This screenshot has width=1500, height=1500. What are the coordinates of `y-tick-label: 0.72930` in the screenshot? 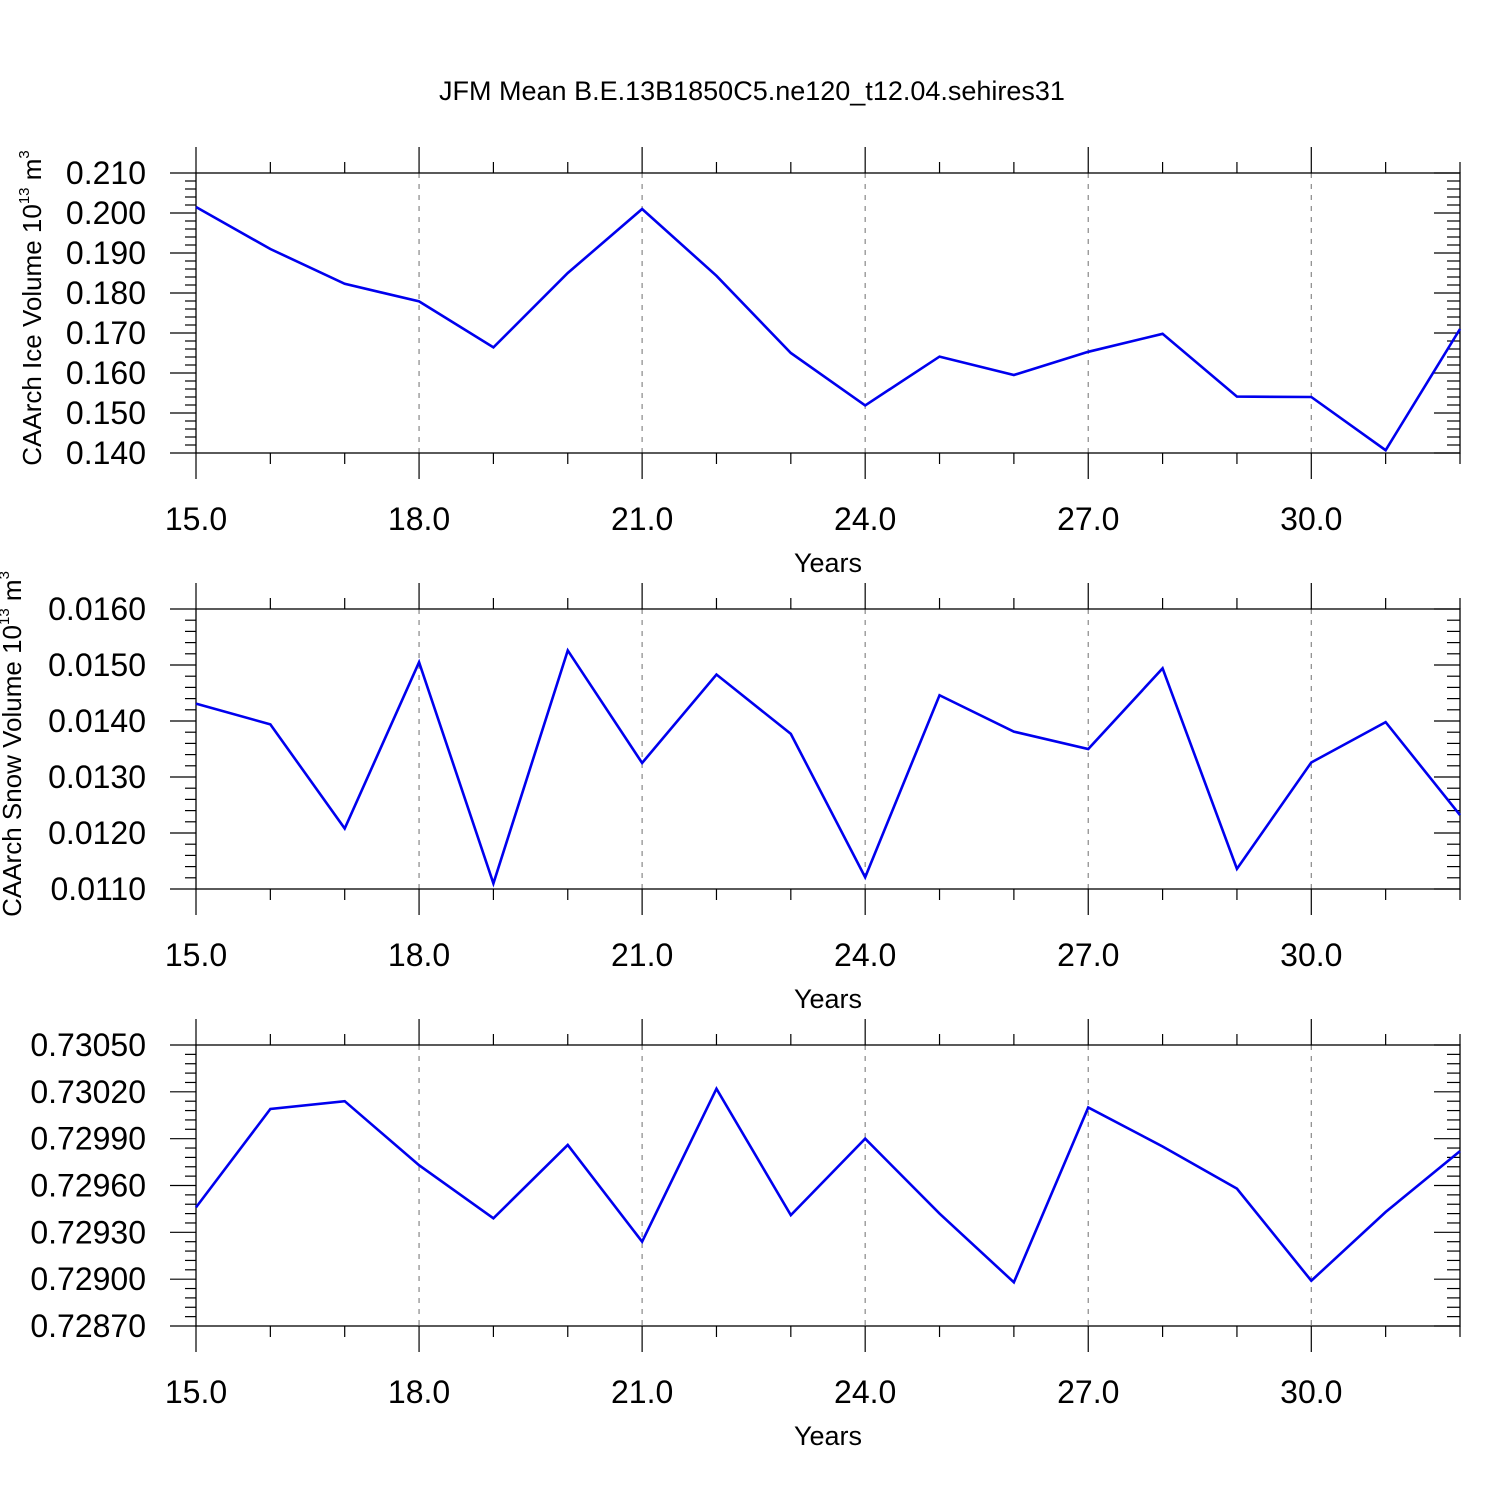 It's located at (88, 1232).